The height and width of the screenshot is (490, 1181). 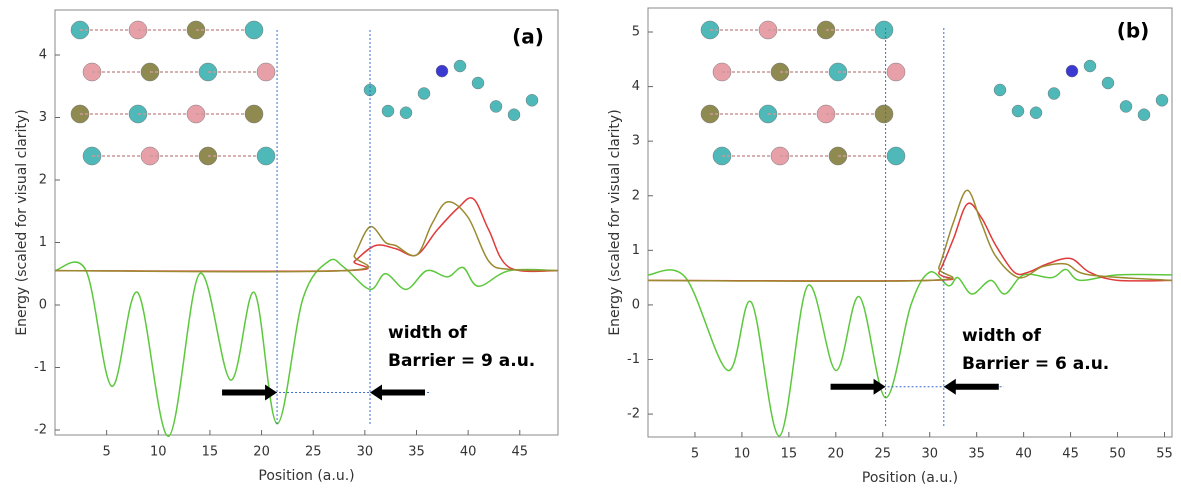 What do you see at coordinates (1035, 364) in the screenshot?
I see `annotation: Barrier = 6 a.u.` at bounding box center [1035, 364].